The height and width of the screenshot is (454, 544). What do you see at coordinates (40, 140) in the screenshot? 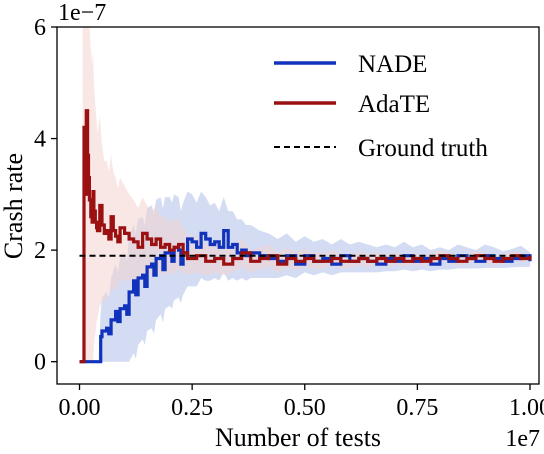
I see `y-tick-label: 4` at bounding box center [40, 140].